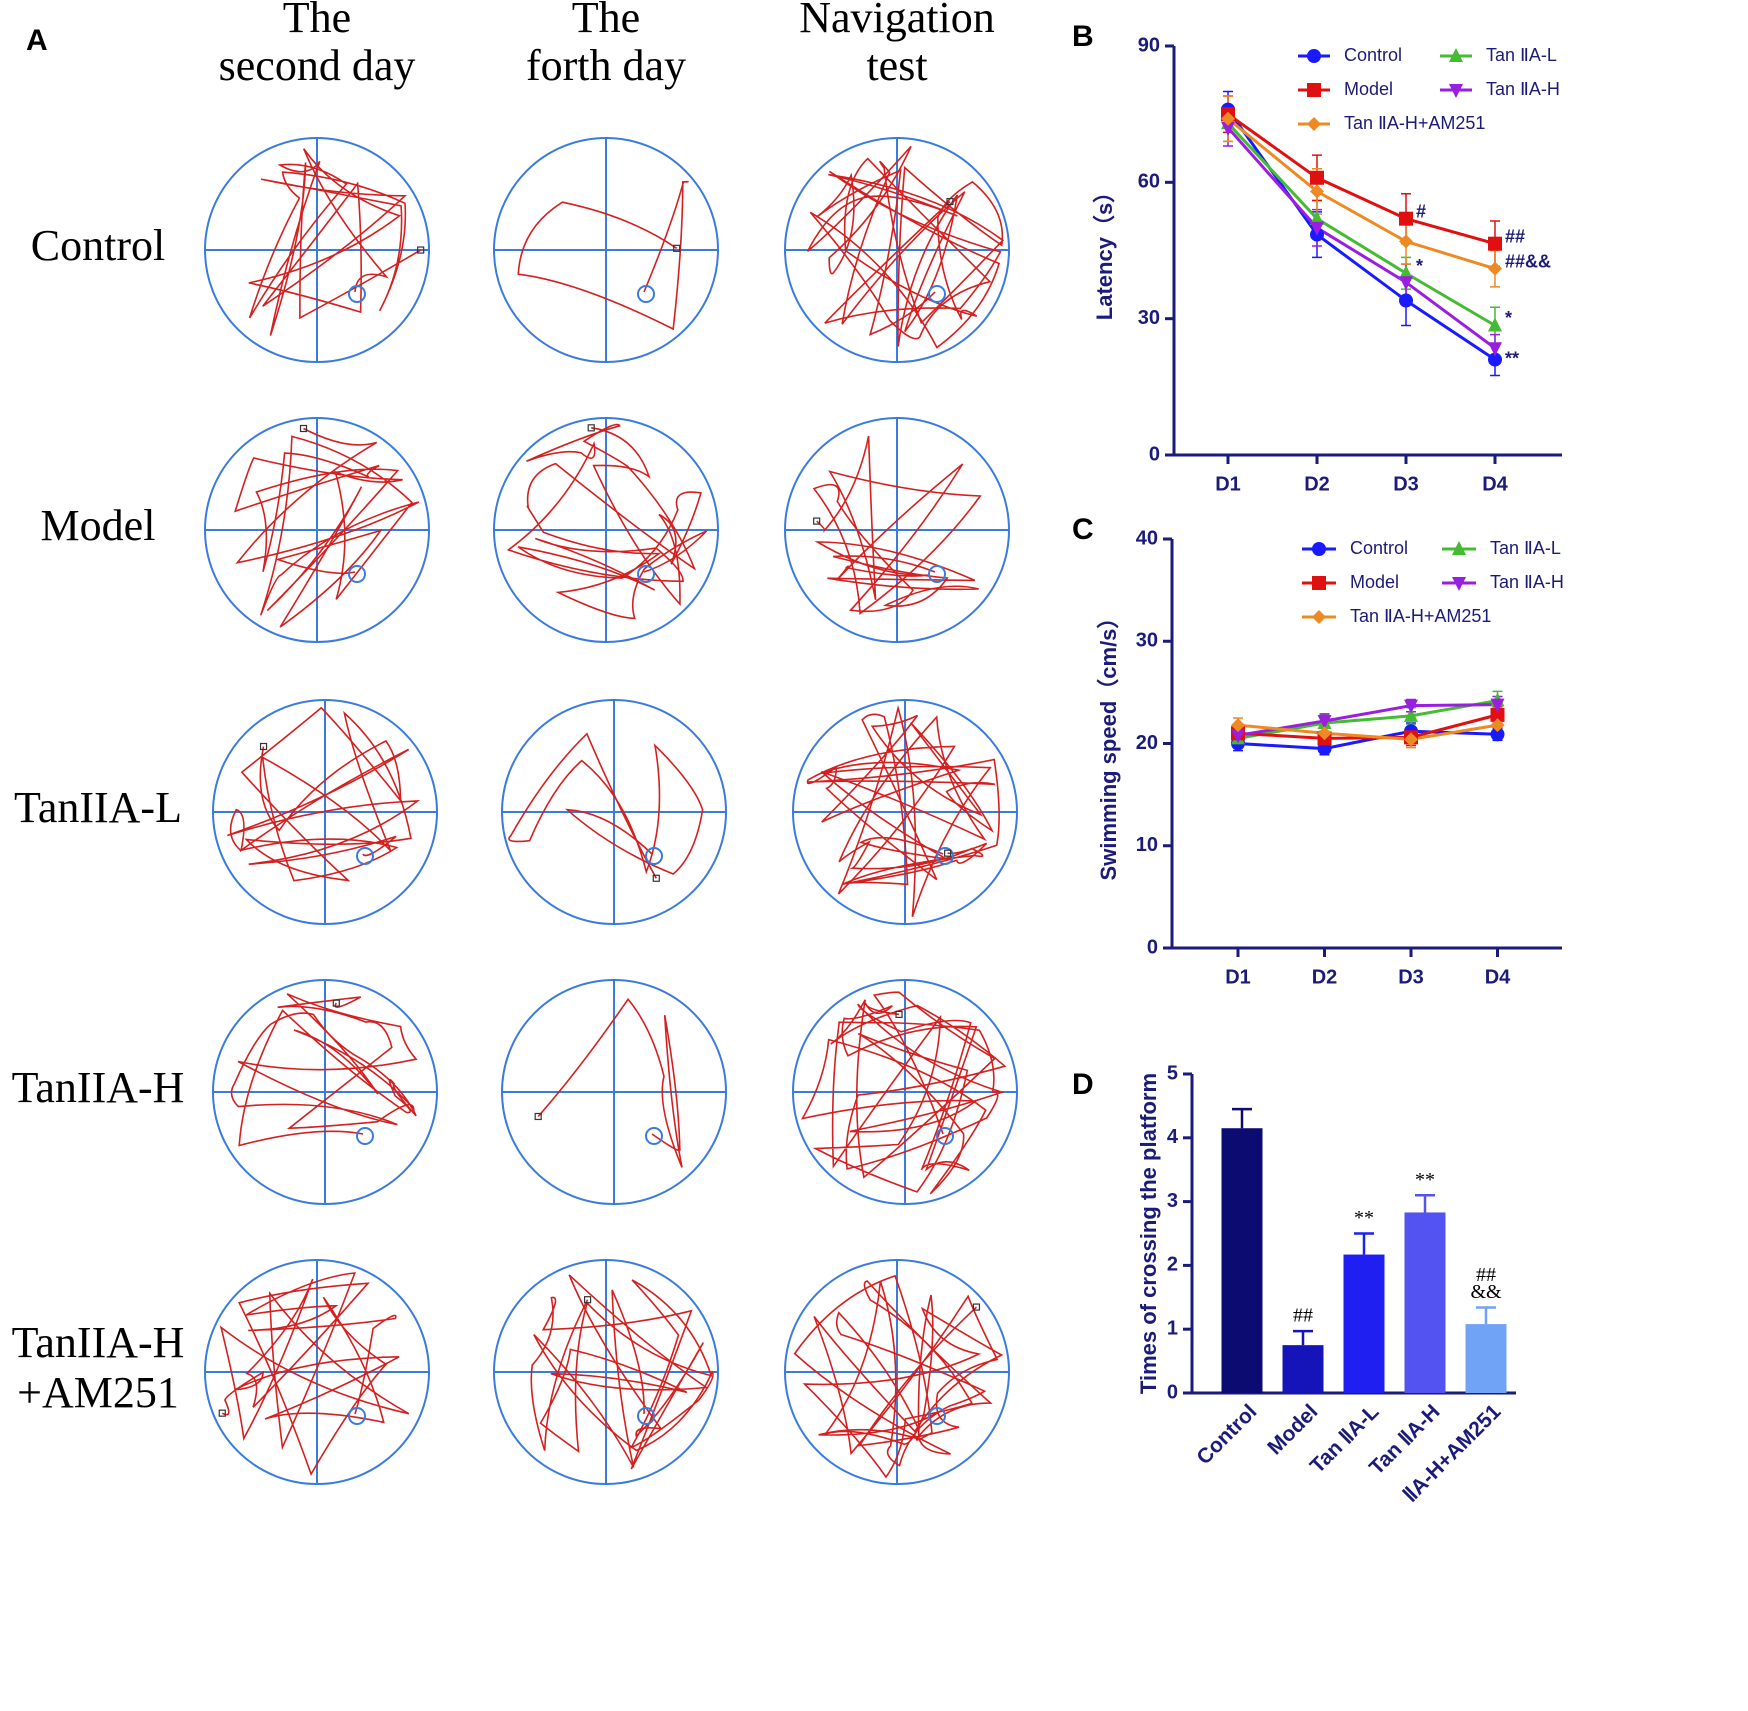 The image size is (1748, 1711). I want to click on column-header: The, so click(606, 21).